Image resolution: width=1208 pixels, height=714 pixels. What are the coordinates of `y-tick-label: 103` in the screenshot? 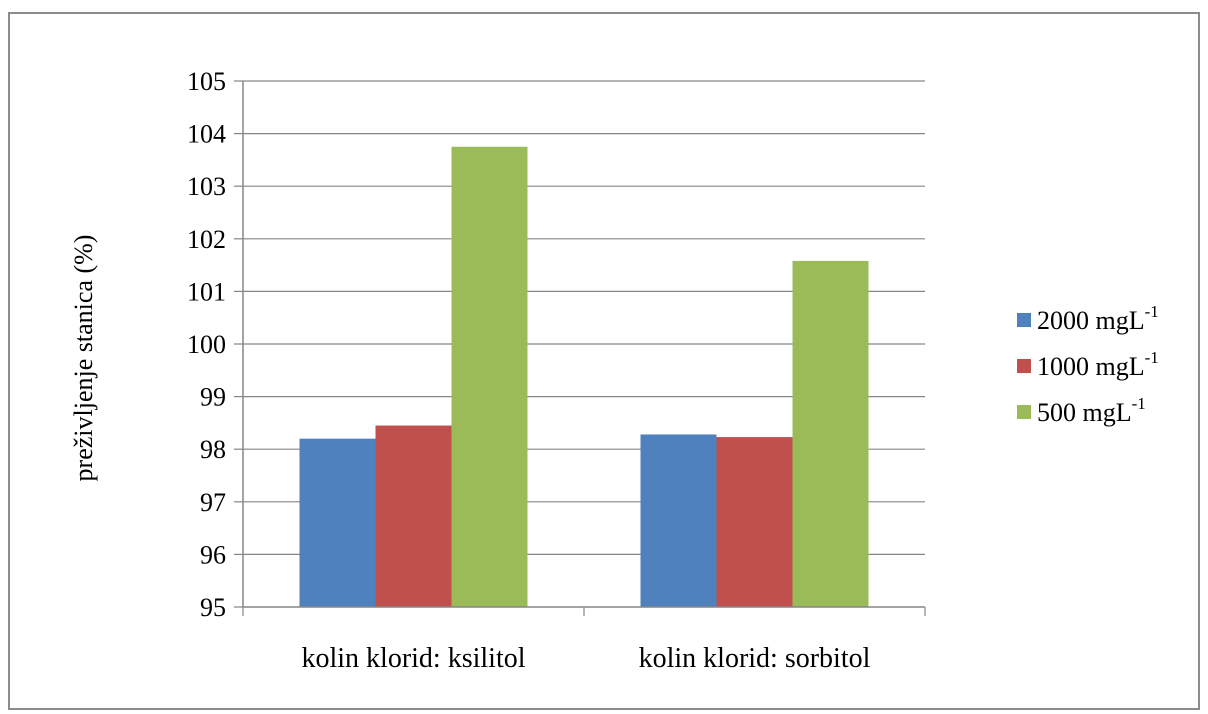 It's located at (206, 186).